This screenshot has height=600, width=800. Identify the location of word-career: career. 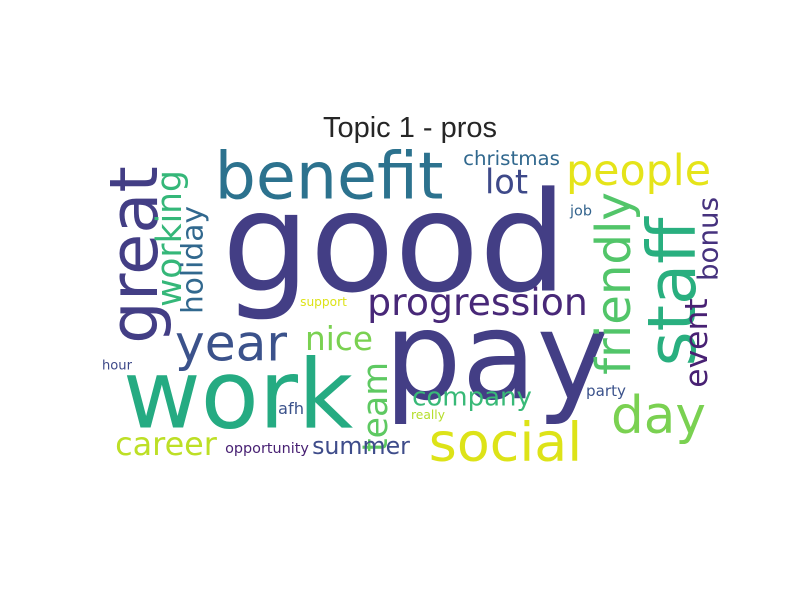
(166, 444).